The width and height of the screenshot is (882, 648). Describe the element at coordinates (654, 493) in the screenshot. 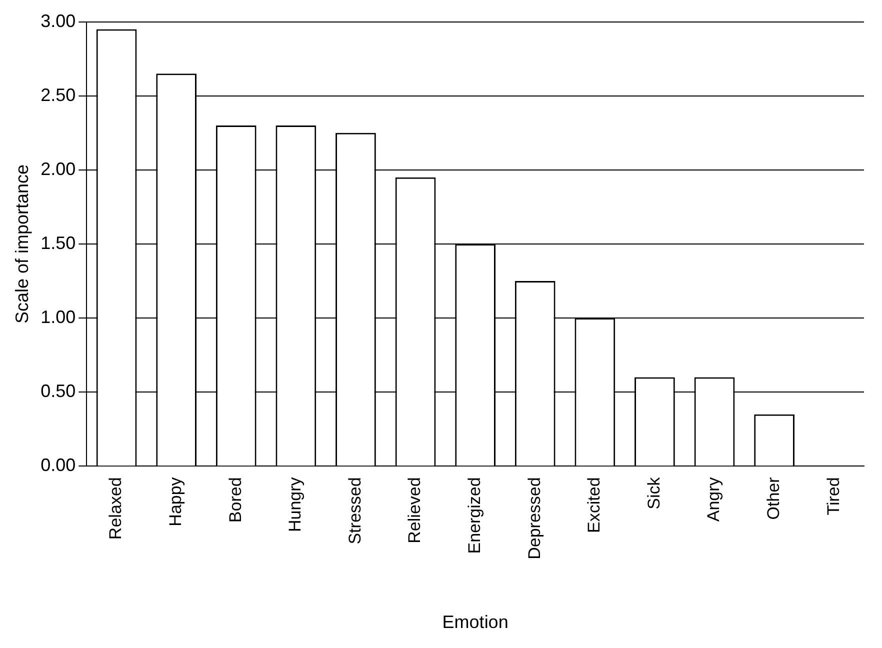

I see `x-tick-label: Sick` at that location.